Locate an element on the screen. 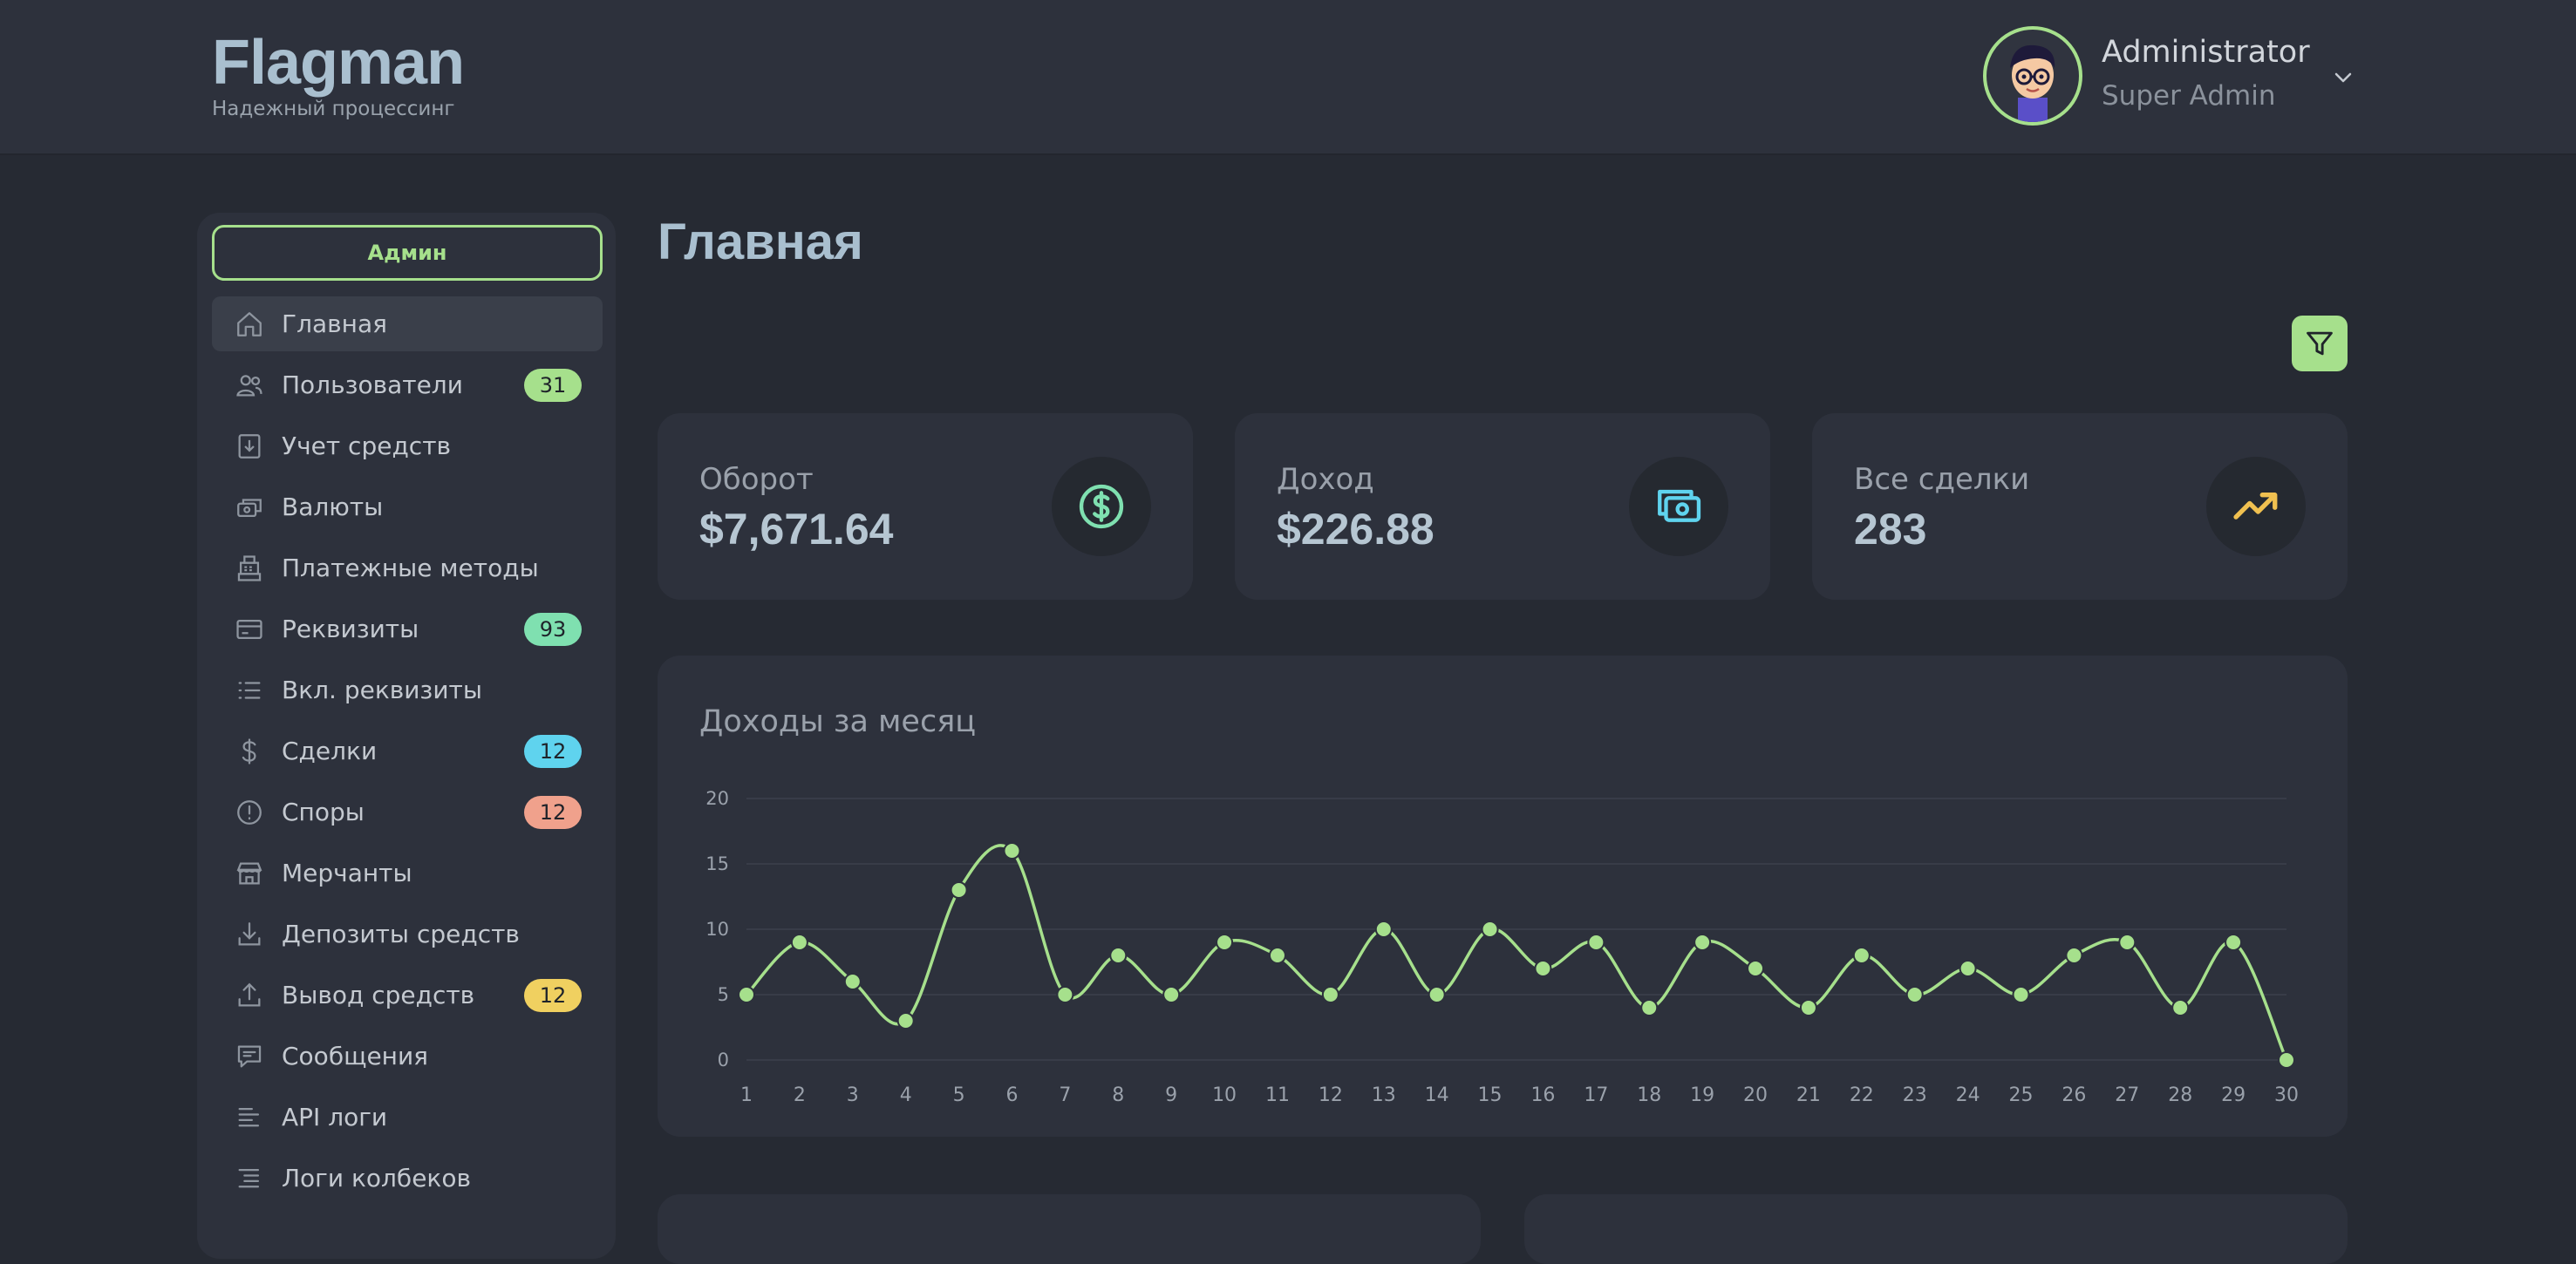 The width and height of the screenshot is (2576, 1264). y-tick-label: 10 is located at coordinates (717, 929).